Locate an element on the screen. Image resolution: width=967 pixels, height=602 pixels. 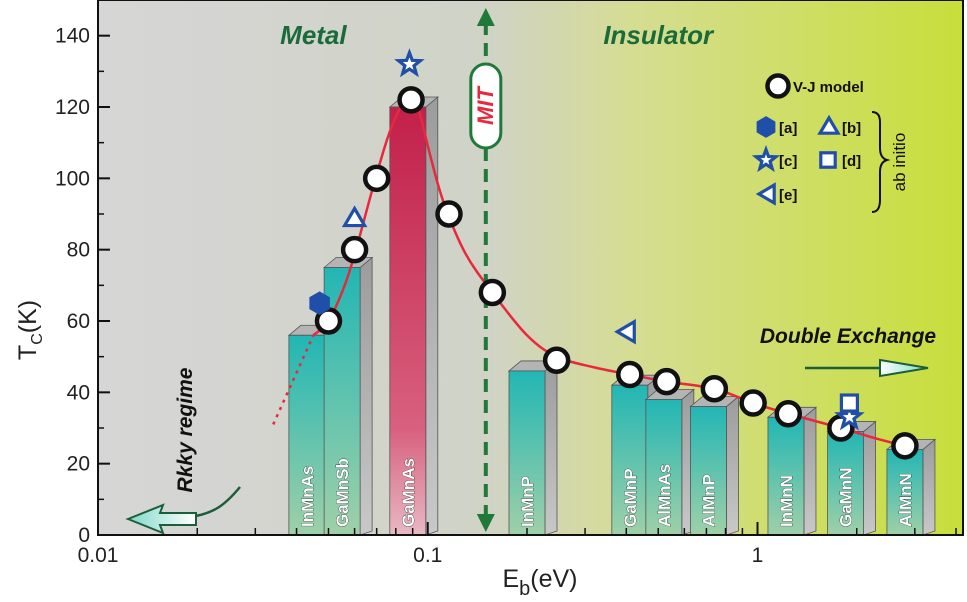
bar-label-gamnas: GaMnAs is located at coordinates (408, 492).